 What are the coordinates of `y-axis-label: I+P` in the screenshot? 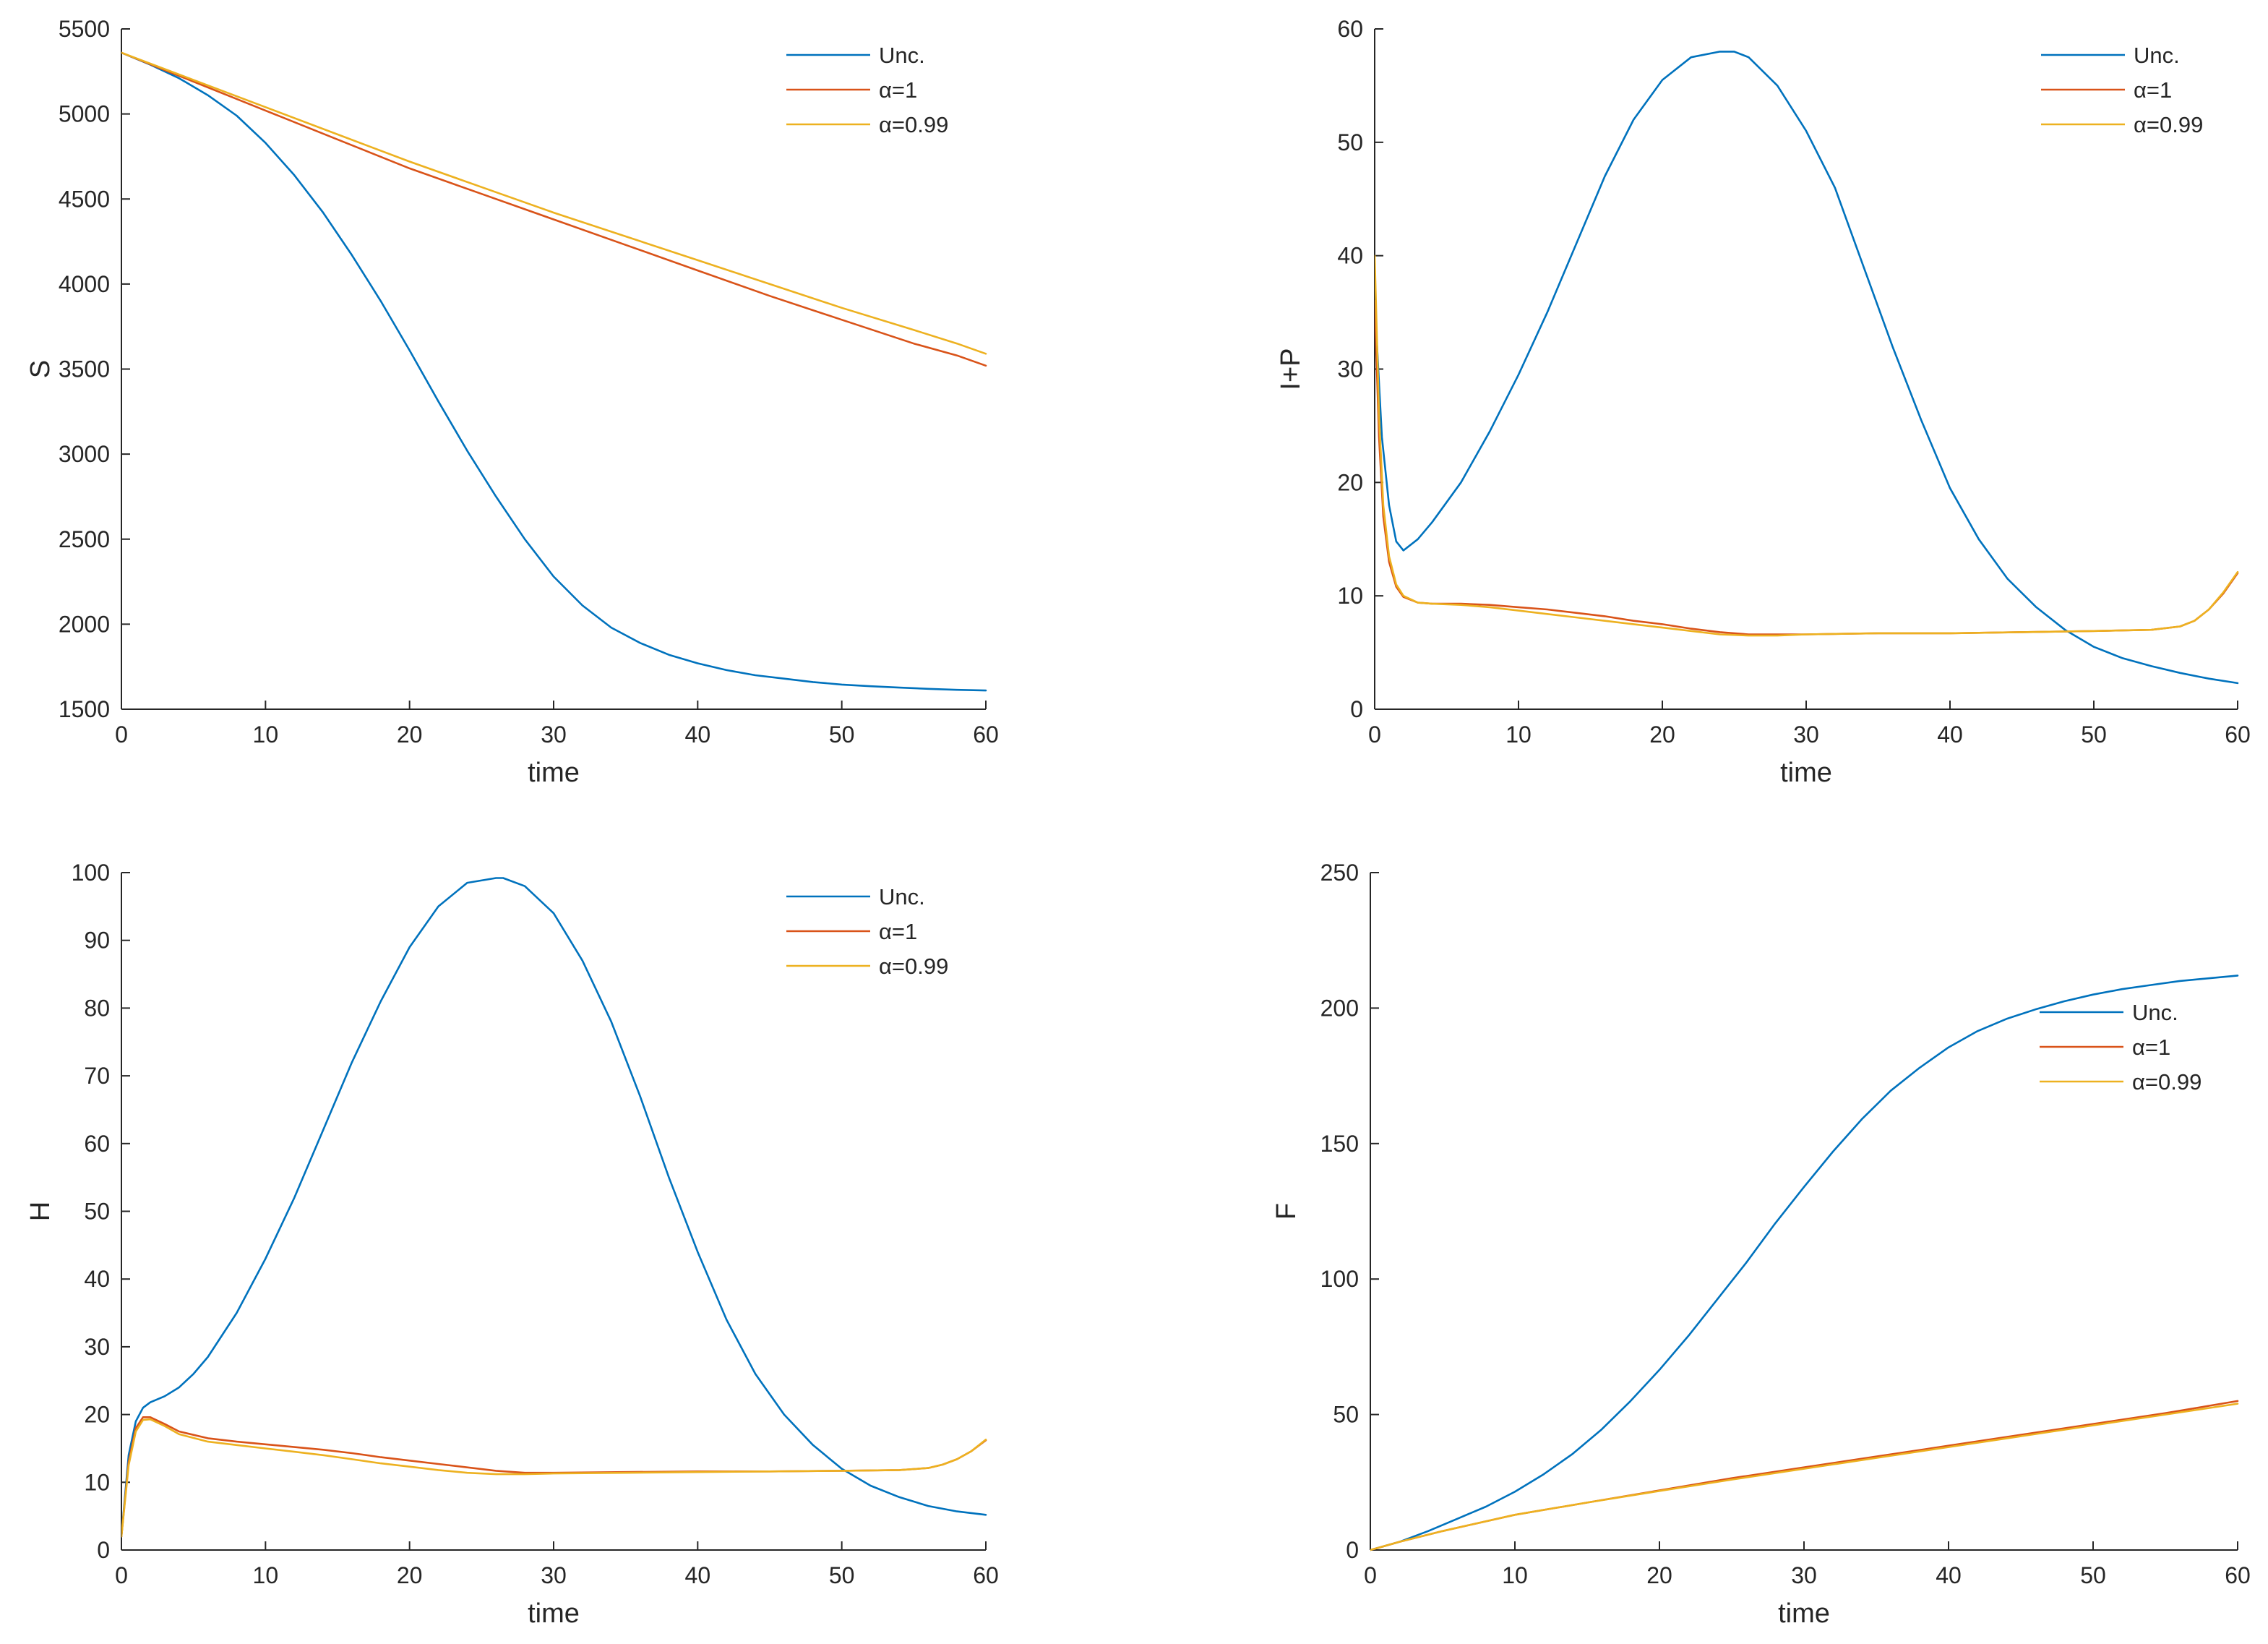 It's located at (1291, 369).